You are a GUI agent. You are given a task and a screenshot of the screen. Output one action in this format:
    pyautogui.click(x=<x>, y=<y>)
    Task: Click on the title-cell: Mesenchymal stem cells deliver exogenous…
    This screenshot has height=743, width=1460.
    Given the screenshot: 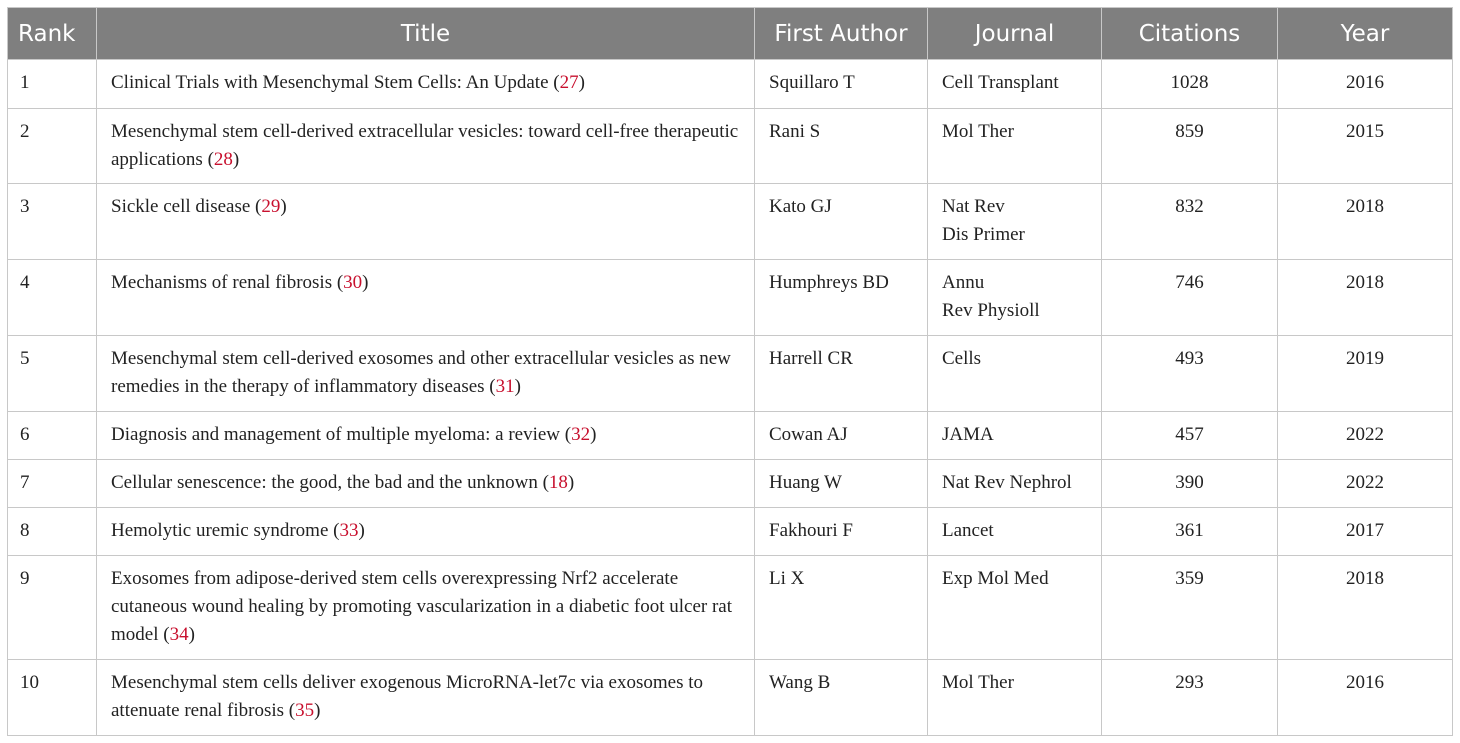 What is the action you would take?
    pyautogui.click(x=425, y=697)
    